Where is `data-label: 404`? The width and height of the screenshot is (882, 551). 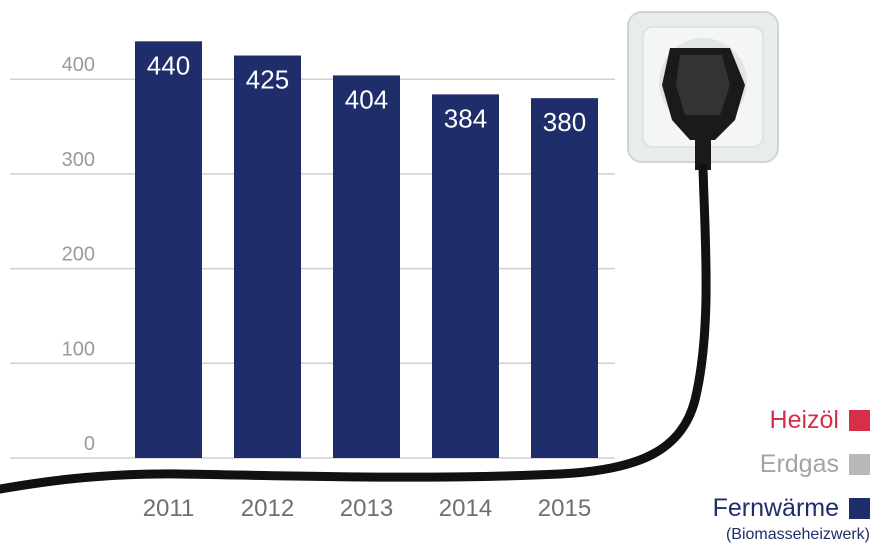 data-label: 404 is located at coordinates (366, 99).